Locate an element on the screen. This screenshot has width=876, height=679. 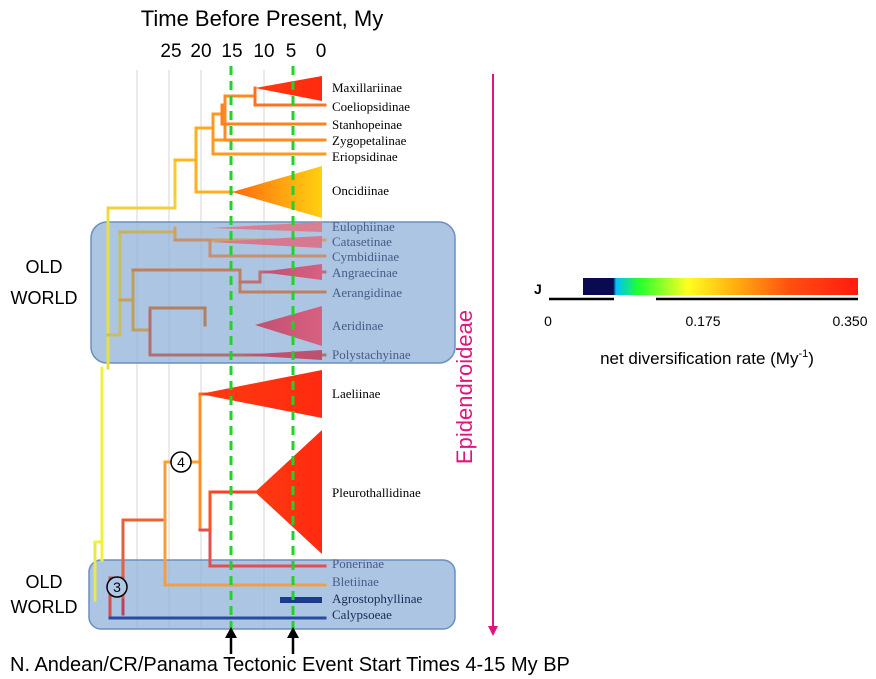
time-tick: 5 is located at coordinates (291, 51).